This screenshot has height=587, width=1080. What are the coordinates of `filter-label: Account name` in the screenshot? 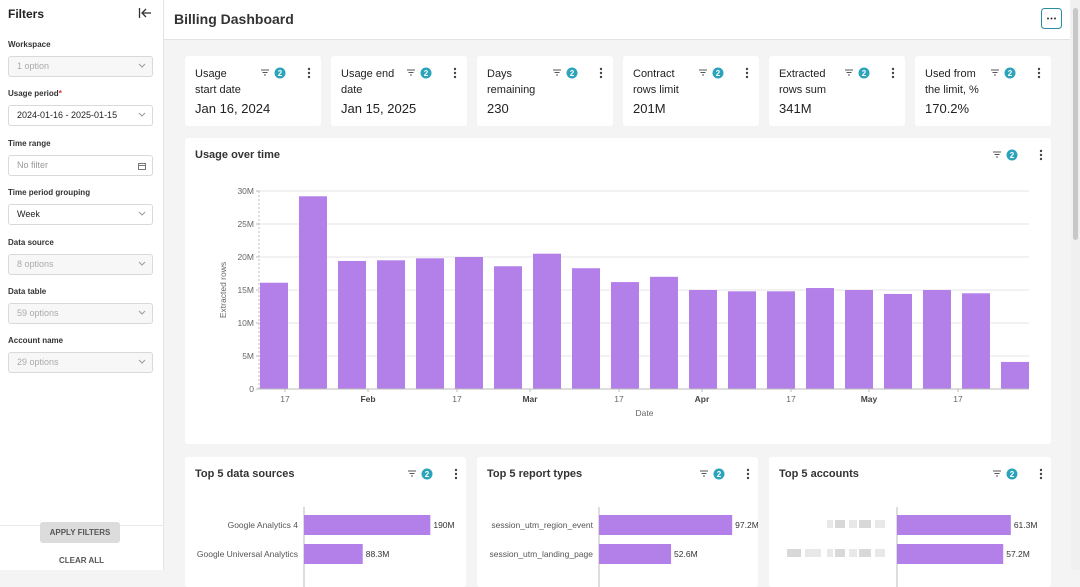 It's located at (35, 340).